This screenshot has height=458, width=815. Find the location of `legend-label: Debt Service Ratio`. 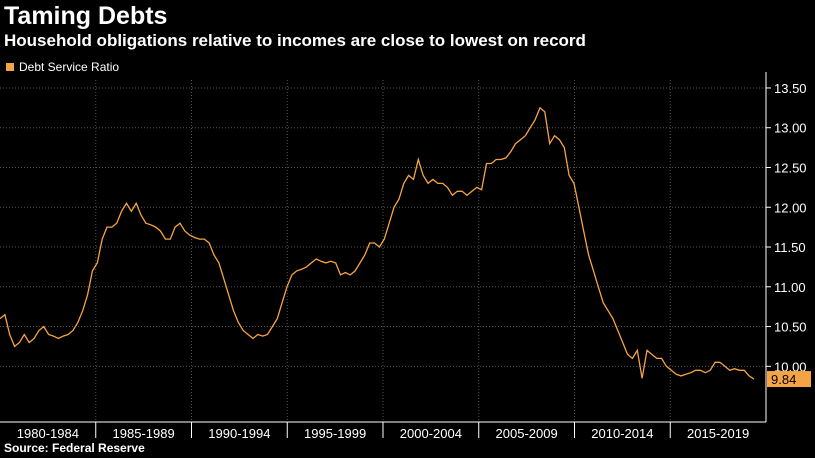

legend-label: Debt Service Ratio is located at coordinates (69, 67).